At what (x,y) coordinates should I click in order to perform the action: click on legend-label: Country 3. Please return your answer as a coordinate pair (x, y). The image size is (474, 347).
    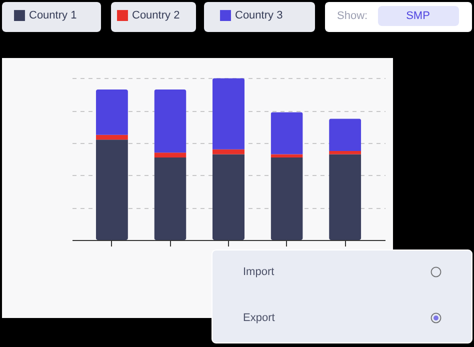
    Looking at the image, I should click on (259, 16).